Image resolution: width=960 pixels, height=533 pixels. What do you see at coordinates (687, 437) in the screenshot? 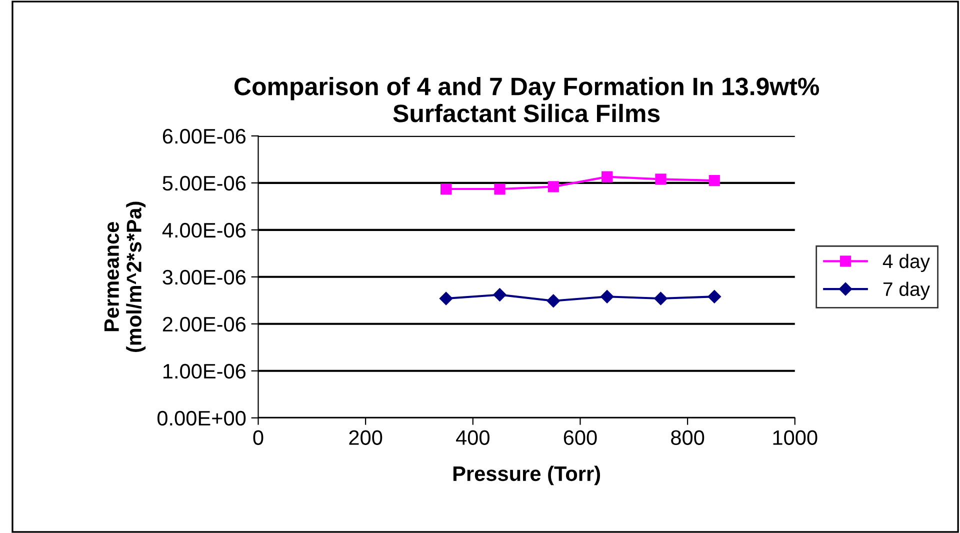
I see `x-tick-label: 800` at bounding box center [687, 437].